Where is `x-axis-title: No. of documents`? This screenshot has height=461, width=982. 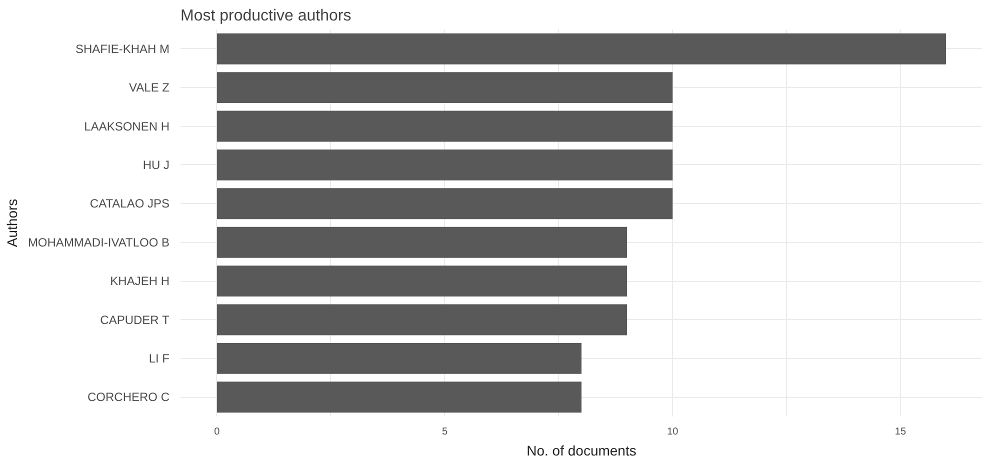
x-axis-title: No. of documents is located at coordinates (581, 450).